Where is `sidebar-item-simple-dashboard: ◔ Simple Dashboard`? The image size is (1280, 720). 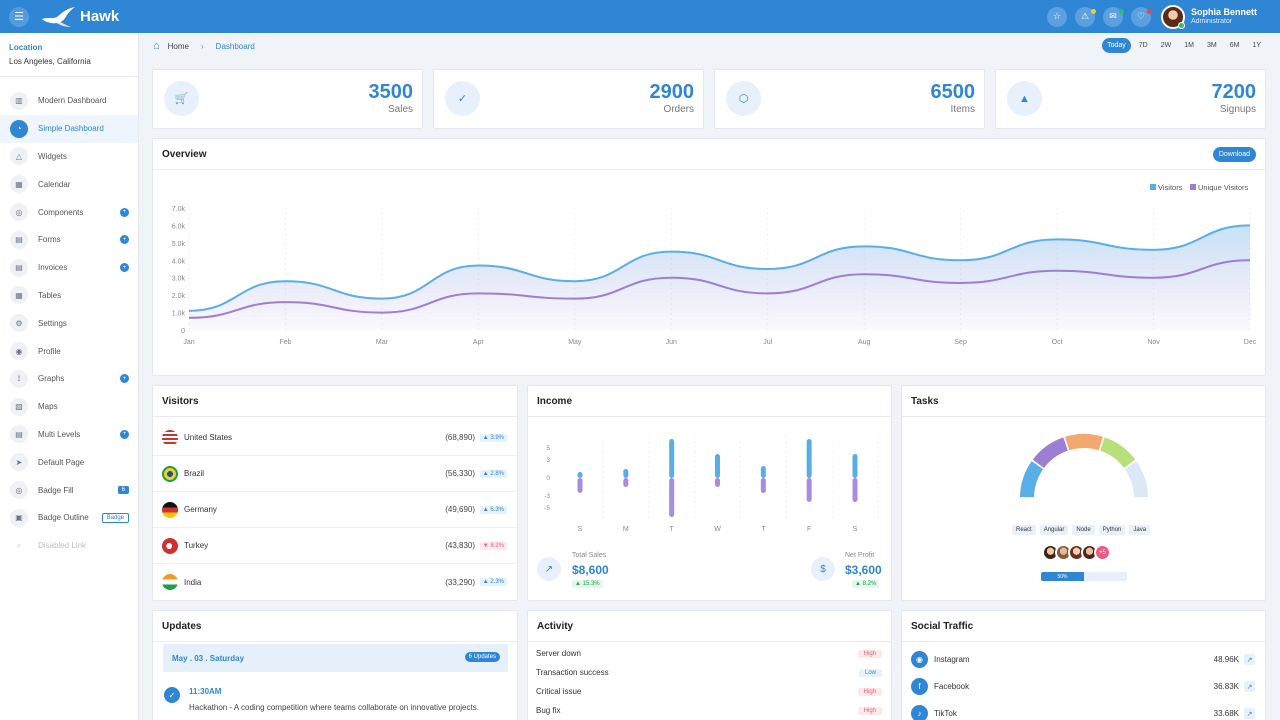
sidebar-item-simple-dashboard: ◔ Simple Dashboard is located at coordinates (69, 128).